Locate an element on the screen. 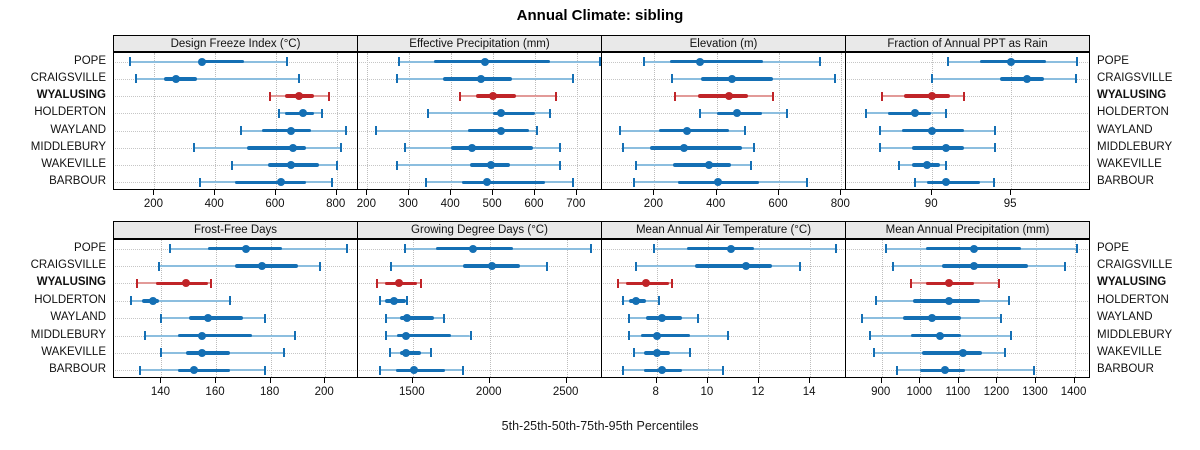 Image resolution: width=1200 pixels, height=450 pixels. panel-title: Mean Annual Air Temperature (°C) is located at coordinates (723, 230).